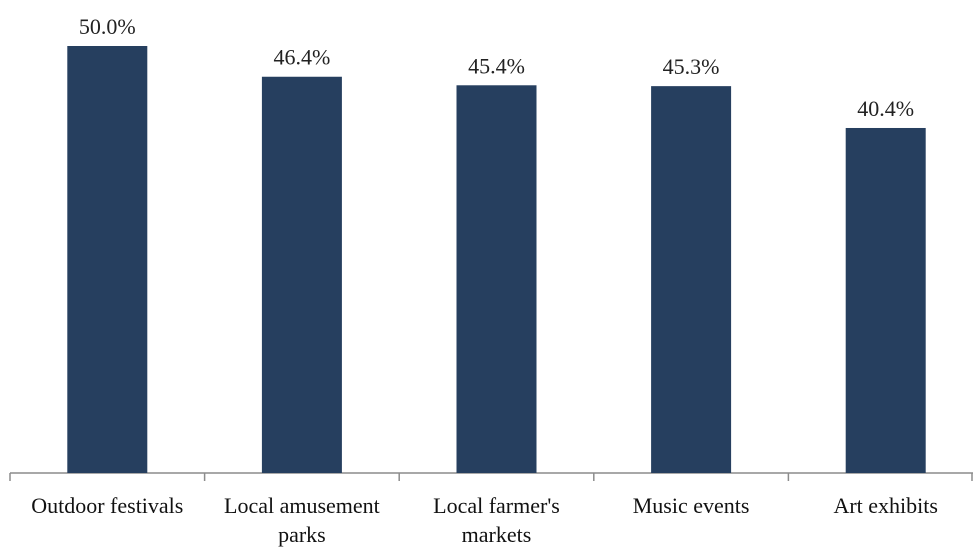 This screenshot has width=973, height=553. I want to click on x-tick-label-line: Music events, so click(691, 505).